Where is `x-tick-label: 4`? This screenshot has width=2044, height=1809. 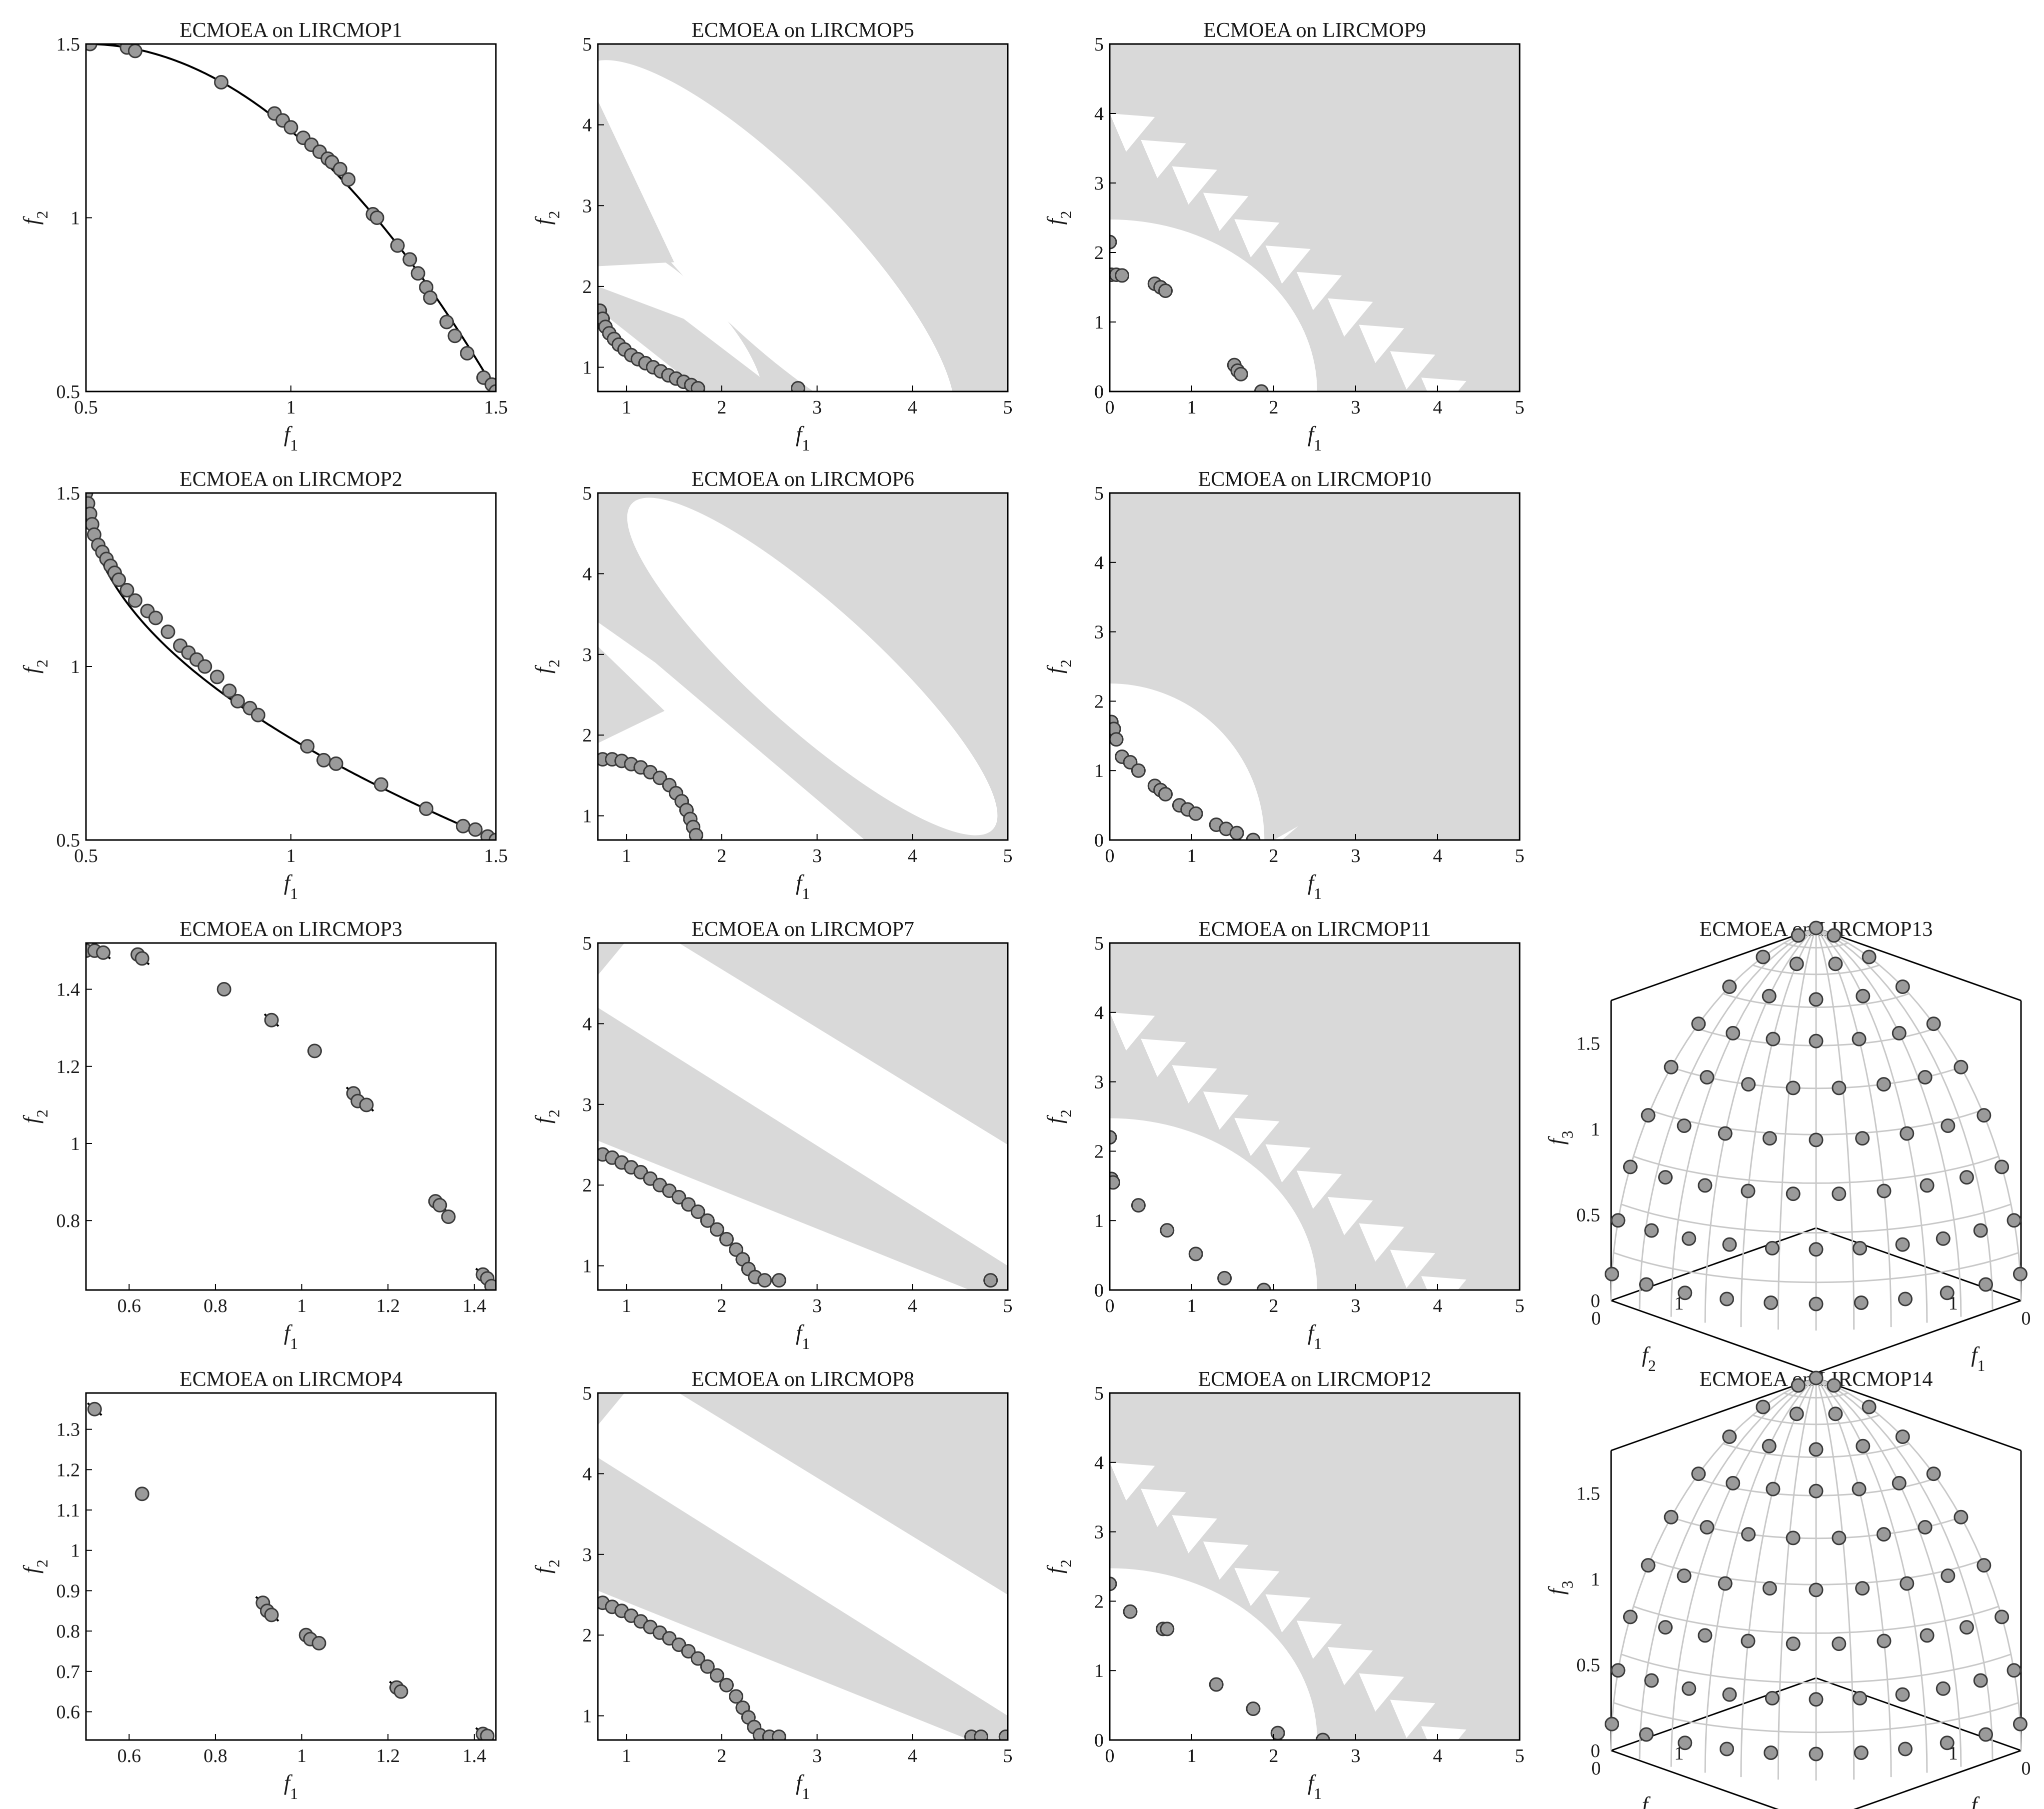 x-tick-label: 4 is located at coordinates (1438, 1306).